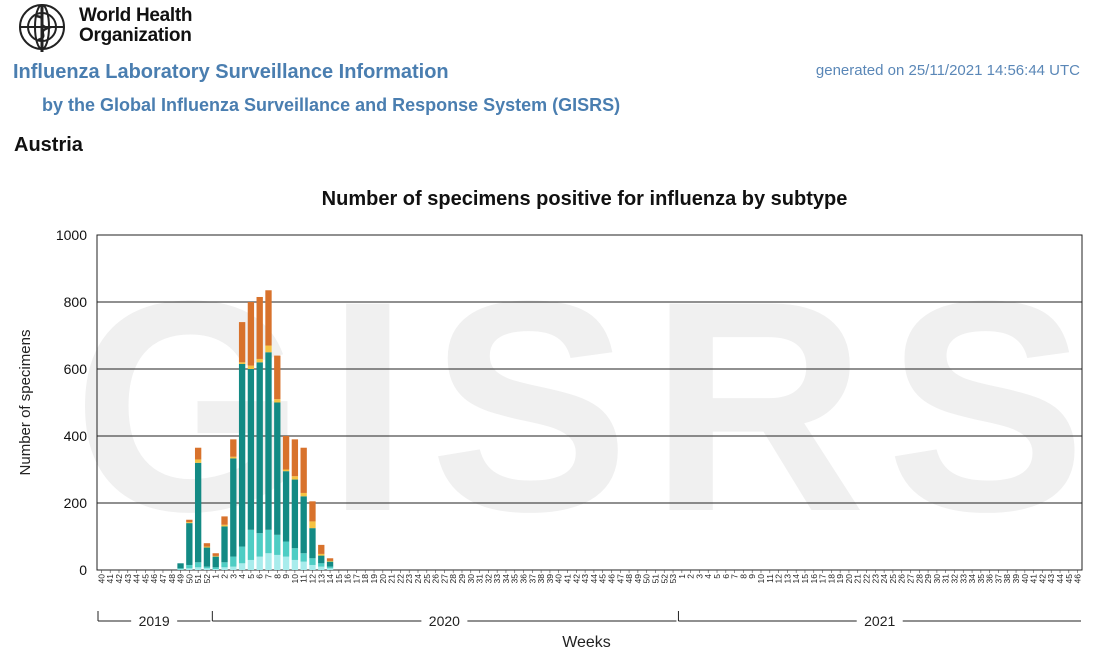 This screenshot has width=1100, height=658. What do you see at coordinates (189, 579) in the screenshot?
I see `x-tick-label: 50` at bounding box center [189, 579].